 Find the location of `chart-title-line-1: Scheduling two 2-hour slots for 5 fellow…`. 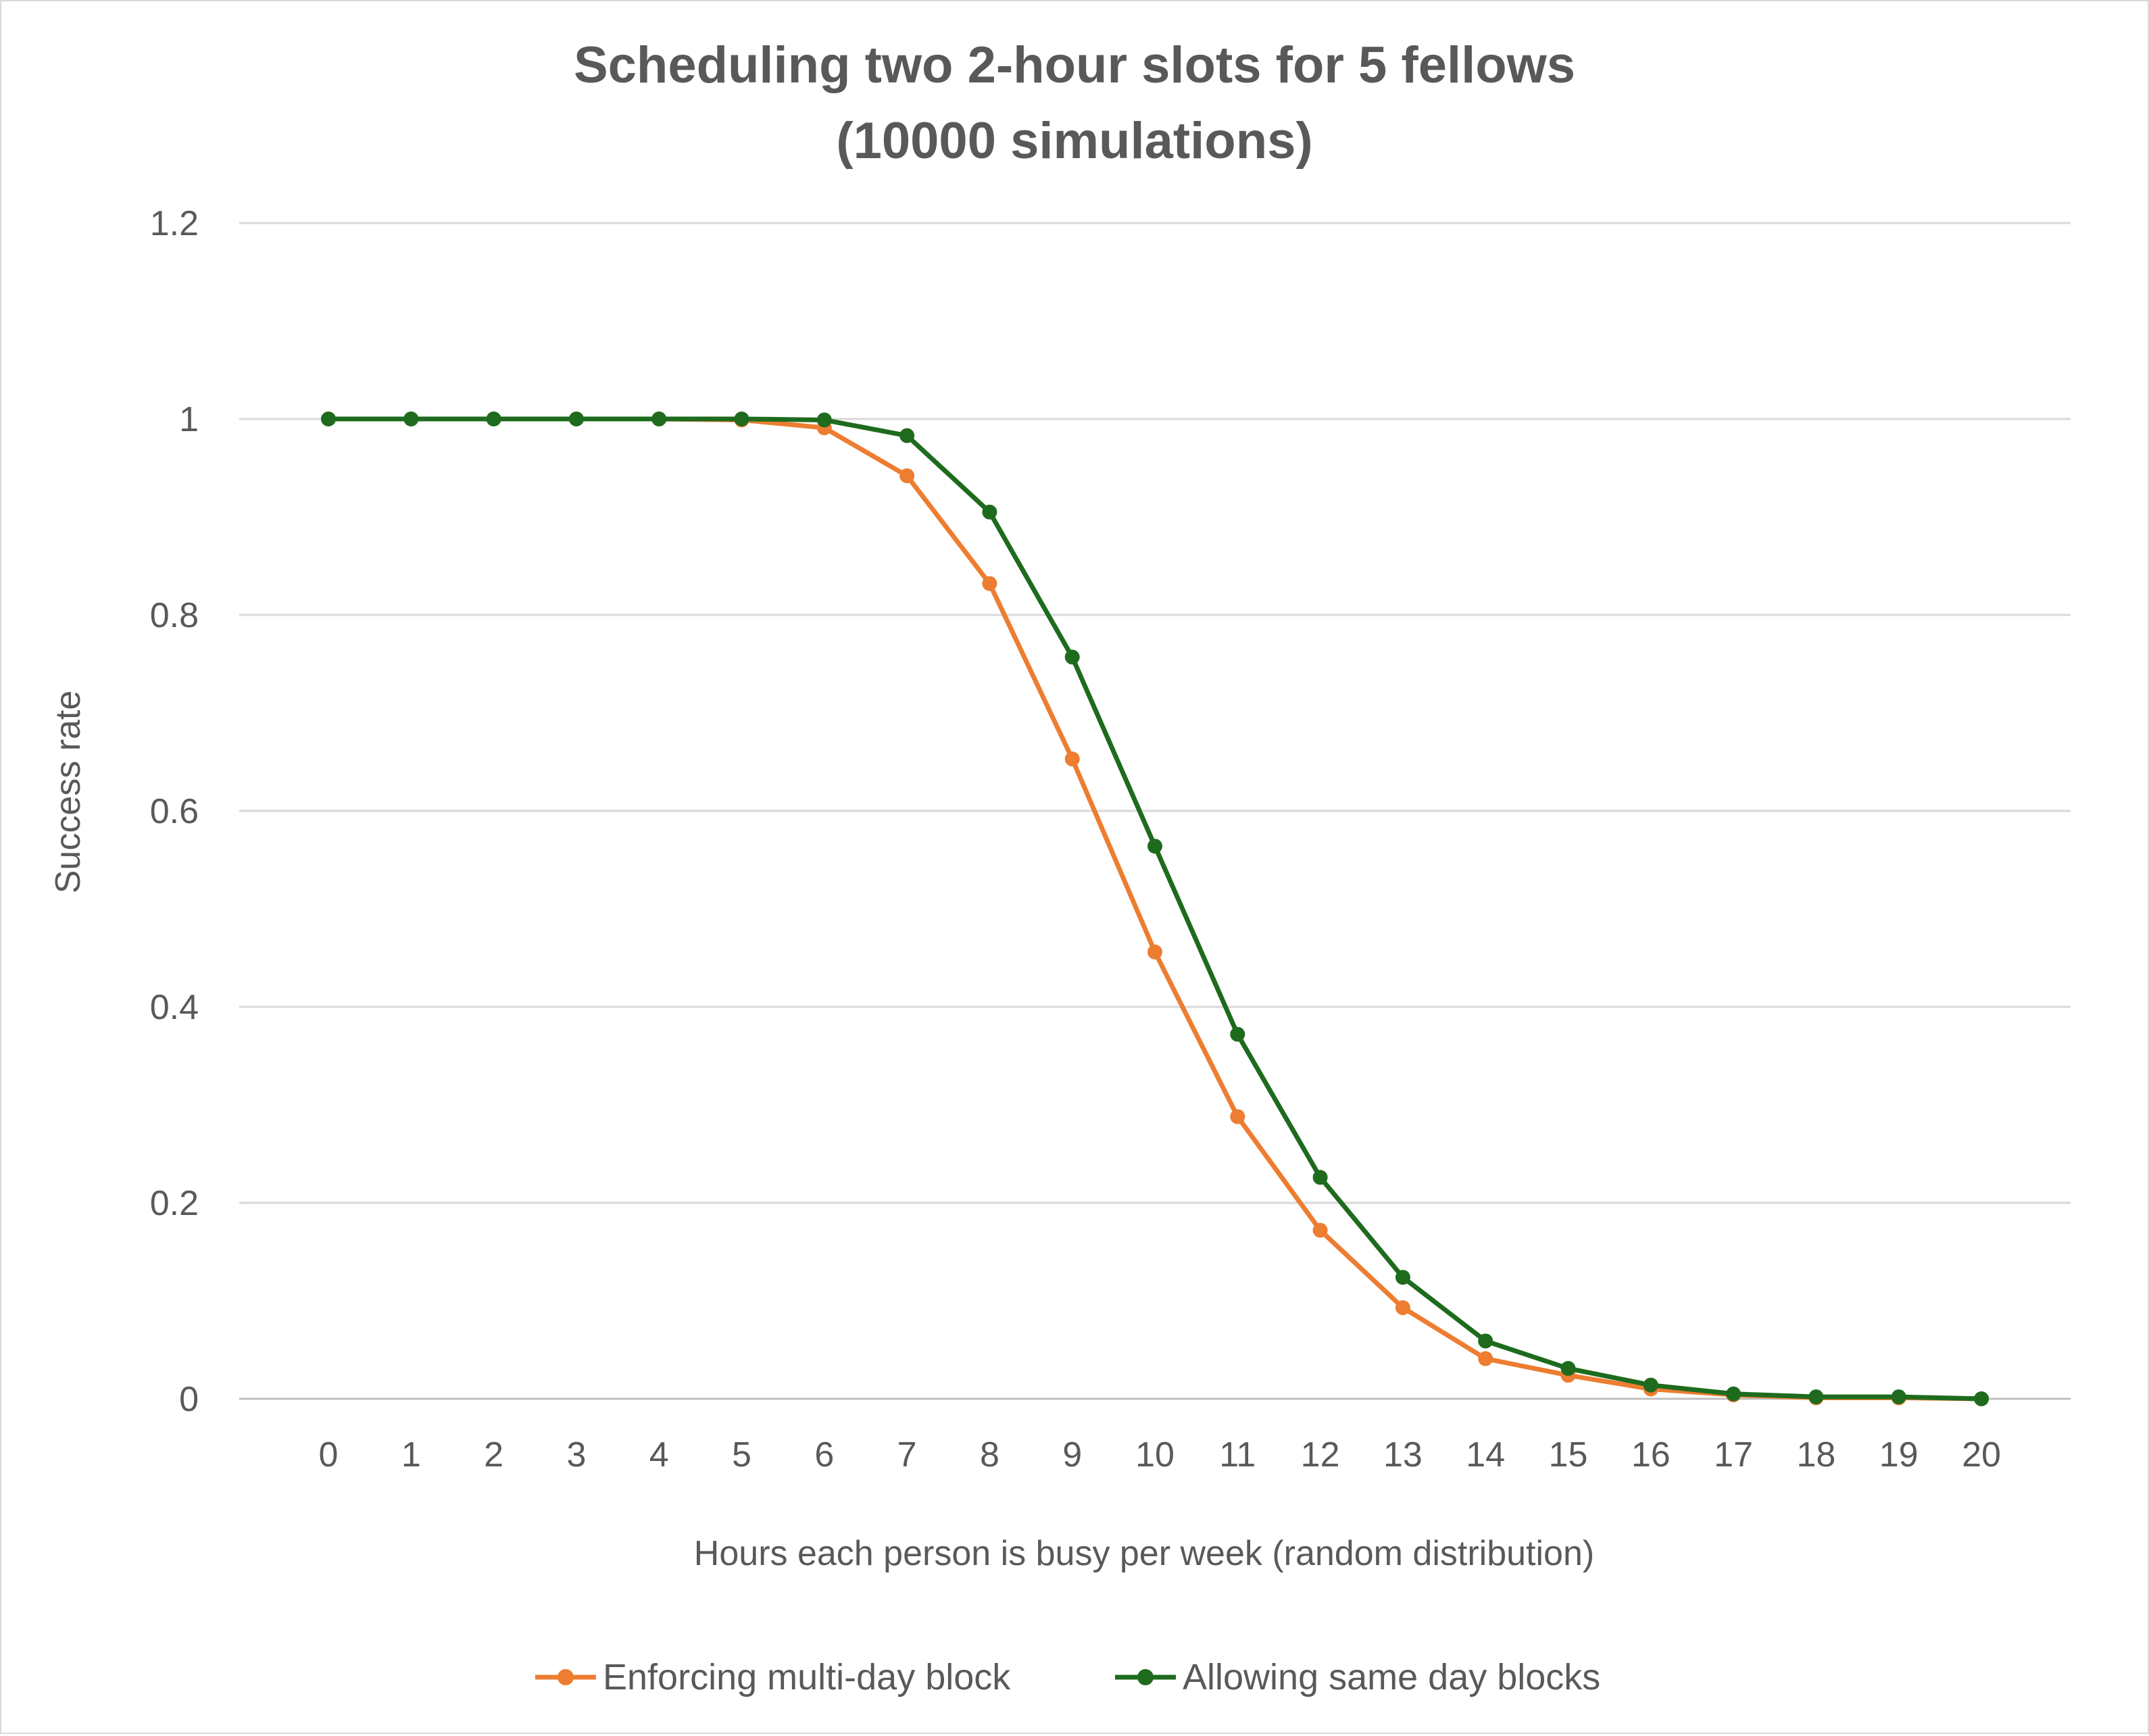

chart-title-line-1: Scheduling two 2-hour slots for 5 fellow… is located at coordinates (1074, 65).